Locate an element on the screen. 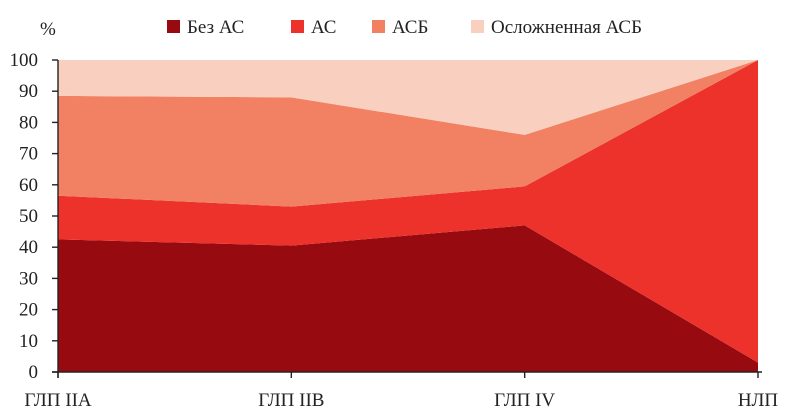 Image resolution: width=800 pixels, height=414 pixels. x-tick-label: НЛП is located at coordinates (758, 400).